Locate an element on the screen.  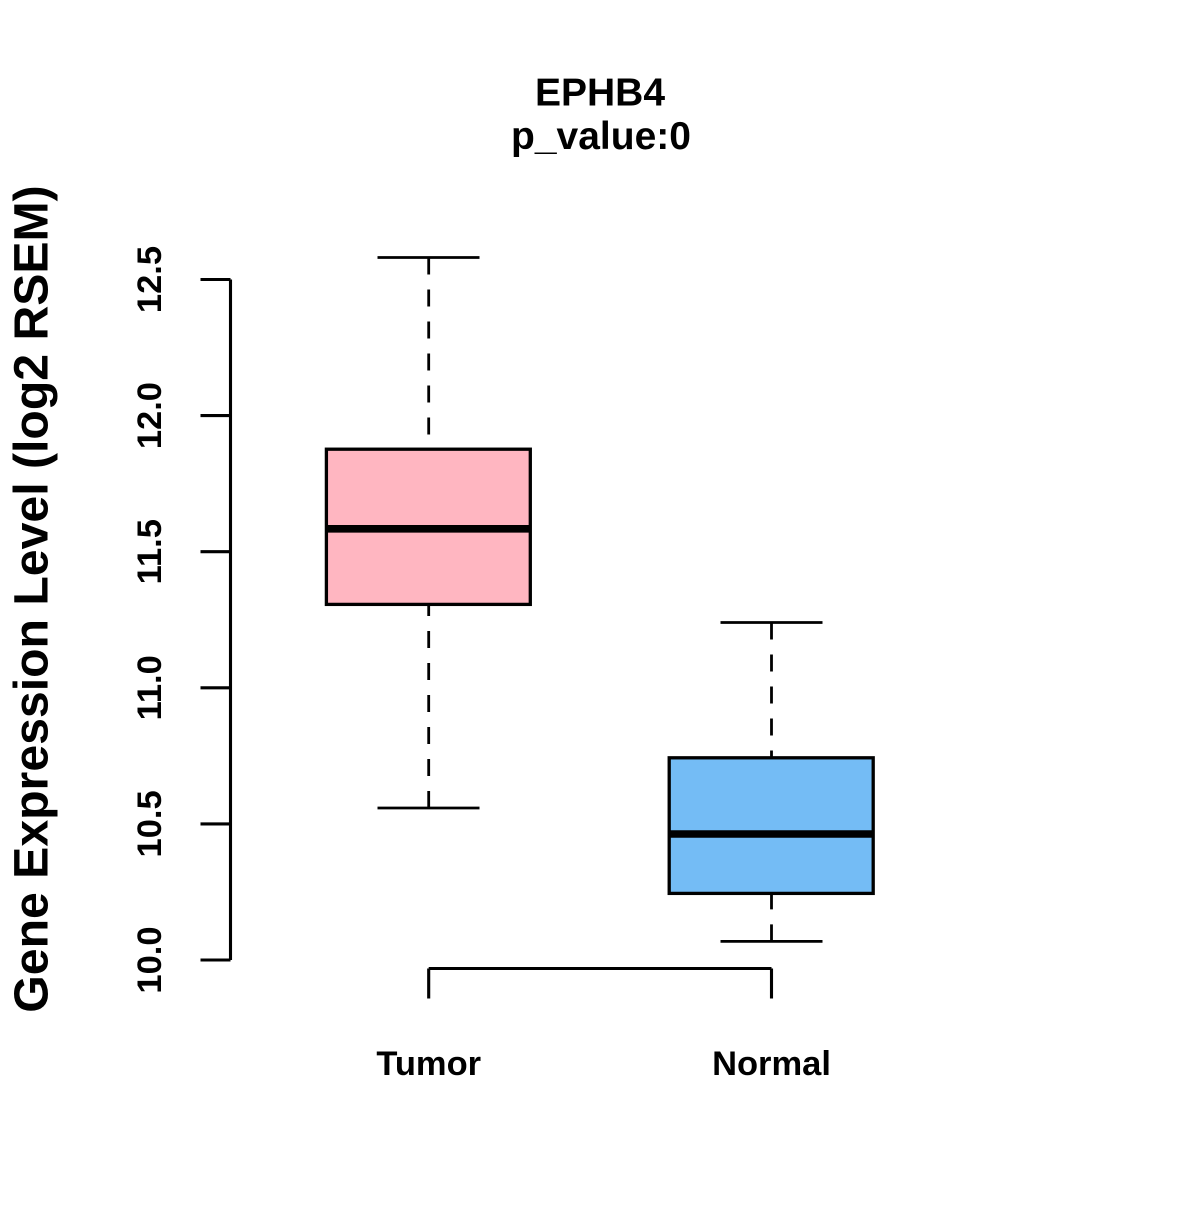
svg-text: EPHB4 is located at coordinates (600, 92).